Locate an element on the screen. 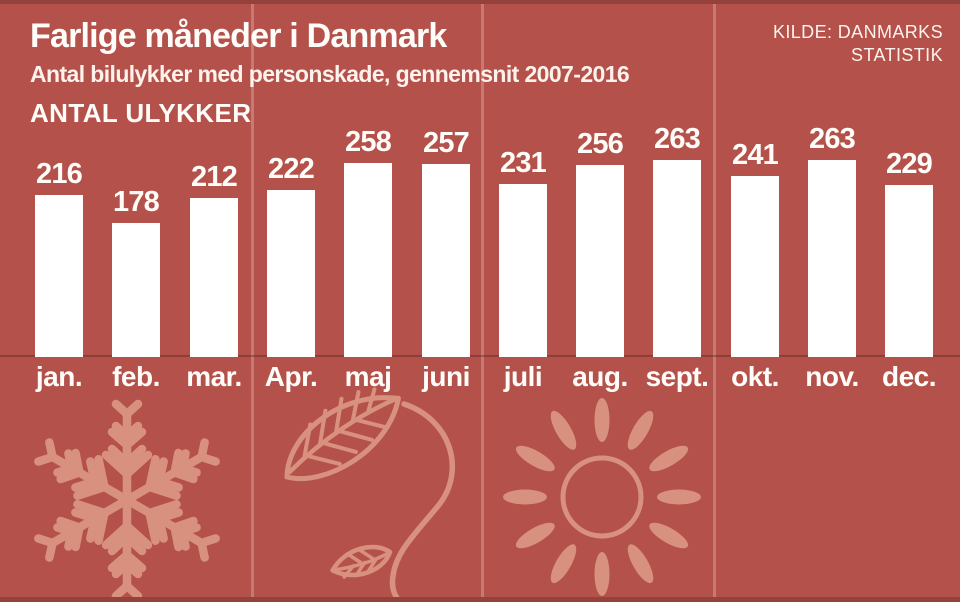 This screenshot has height=602, width=960. sprout-leaf-icon is located at coordinates (369, 494).